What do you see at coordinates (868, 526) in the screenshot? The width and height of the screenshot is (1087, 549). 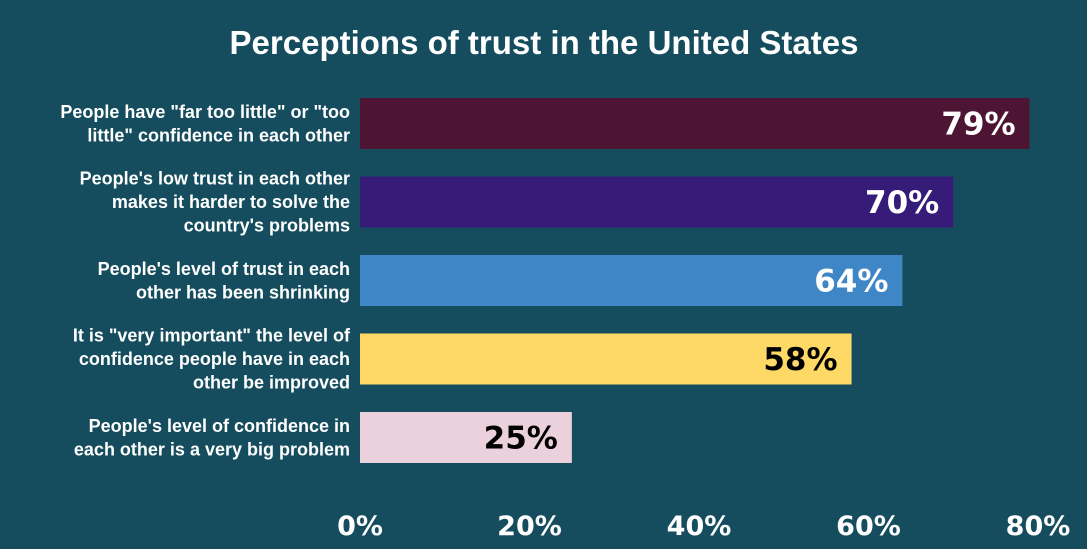 I see `x-tick-label: 60%` at bounding box center [868, 526].